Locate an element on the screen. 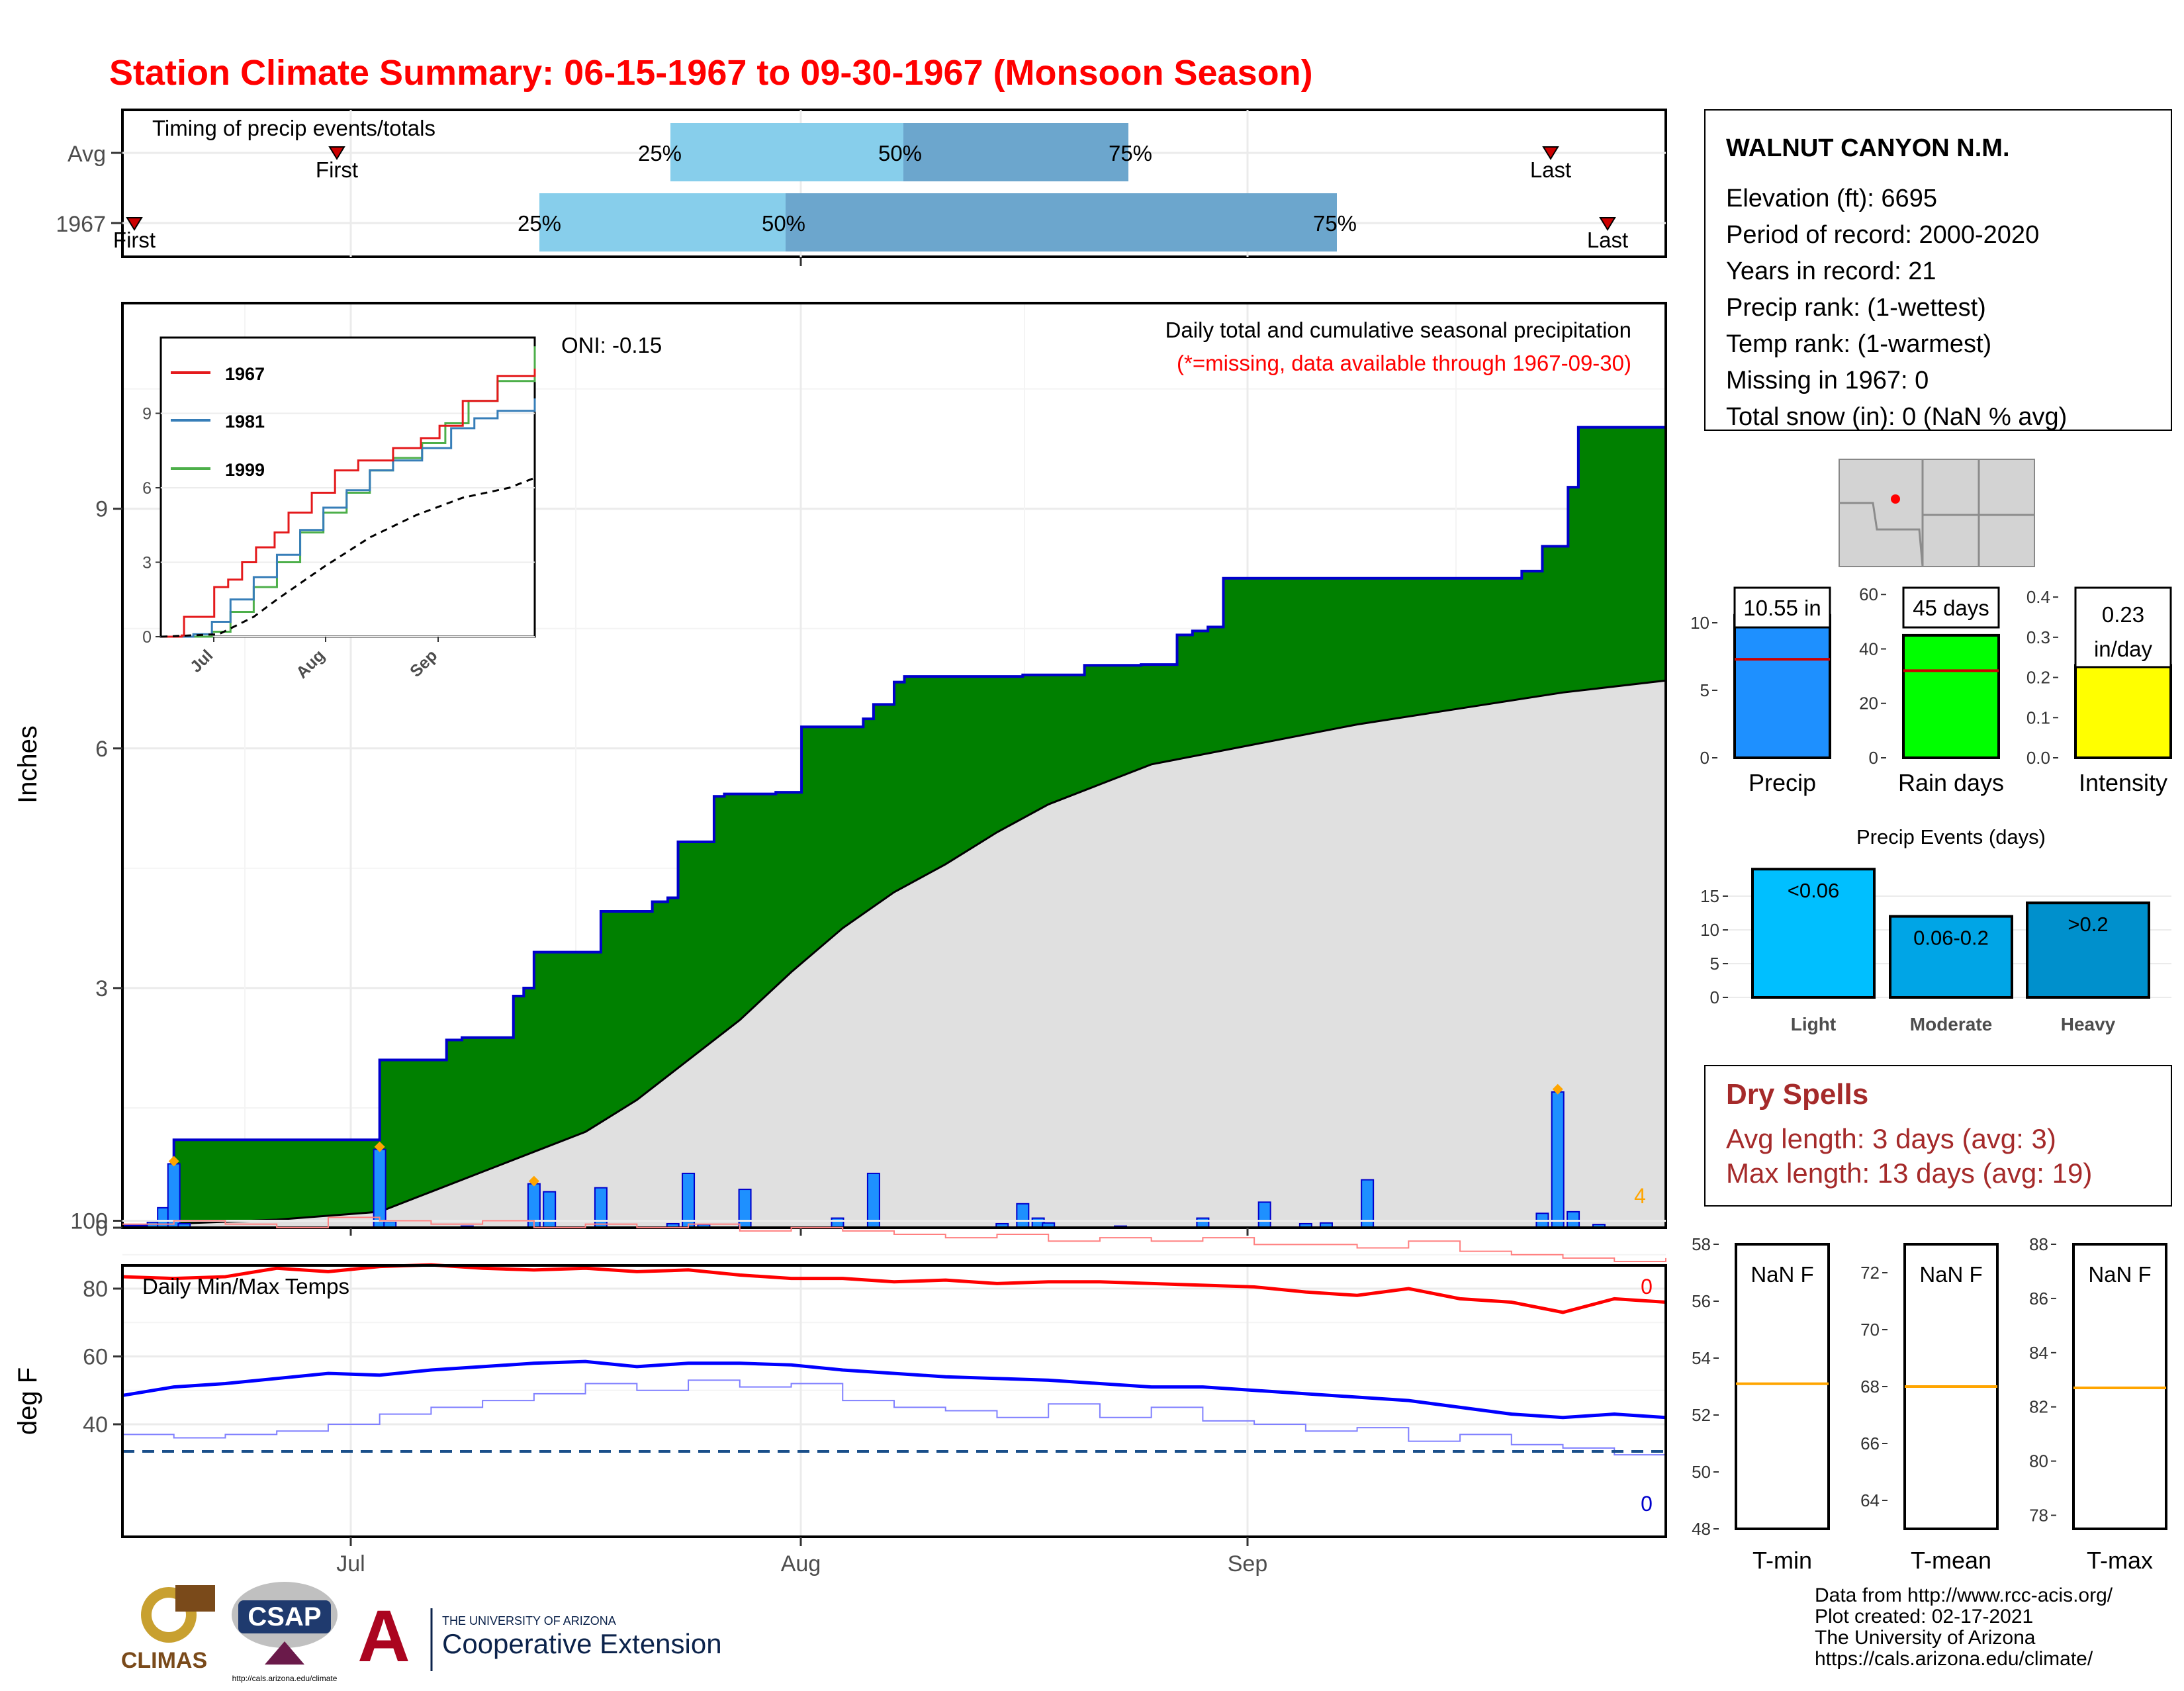 The image size is (2184, 1691). temp-box-ytick-1-2: 68 is located at coordinates (1870, 1386).